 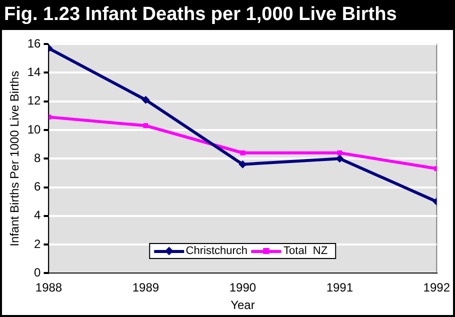 I want to click on y-axis-title: Infant Births Per 1000 Live Births, so click(x=15, y=158).